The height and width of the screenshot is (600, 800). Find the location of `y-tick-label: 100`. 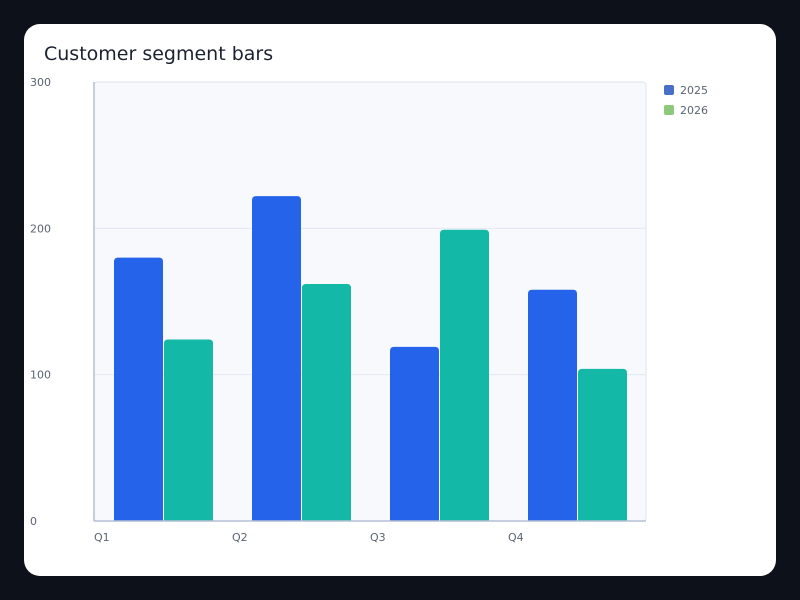

y-tick-label: 100 is located at coordinates (40, 375).